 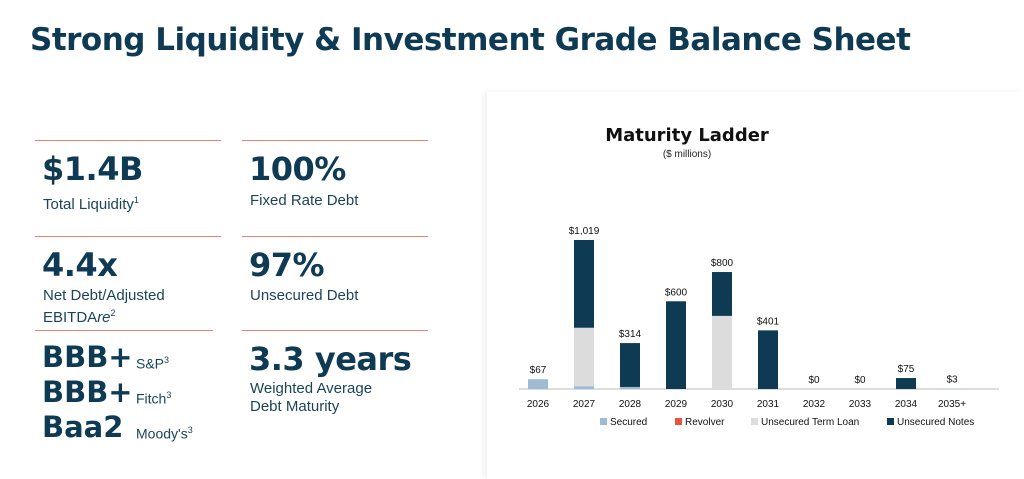 What do you see at coordinates (87, 392) in the screenshot?
I see `fitch-rating: BBB+` at bounding box center [87, 392].